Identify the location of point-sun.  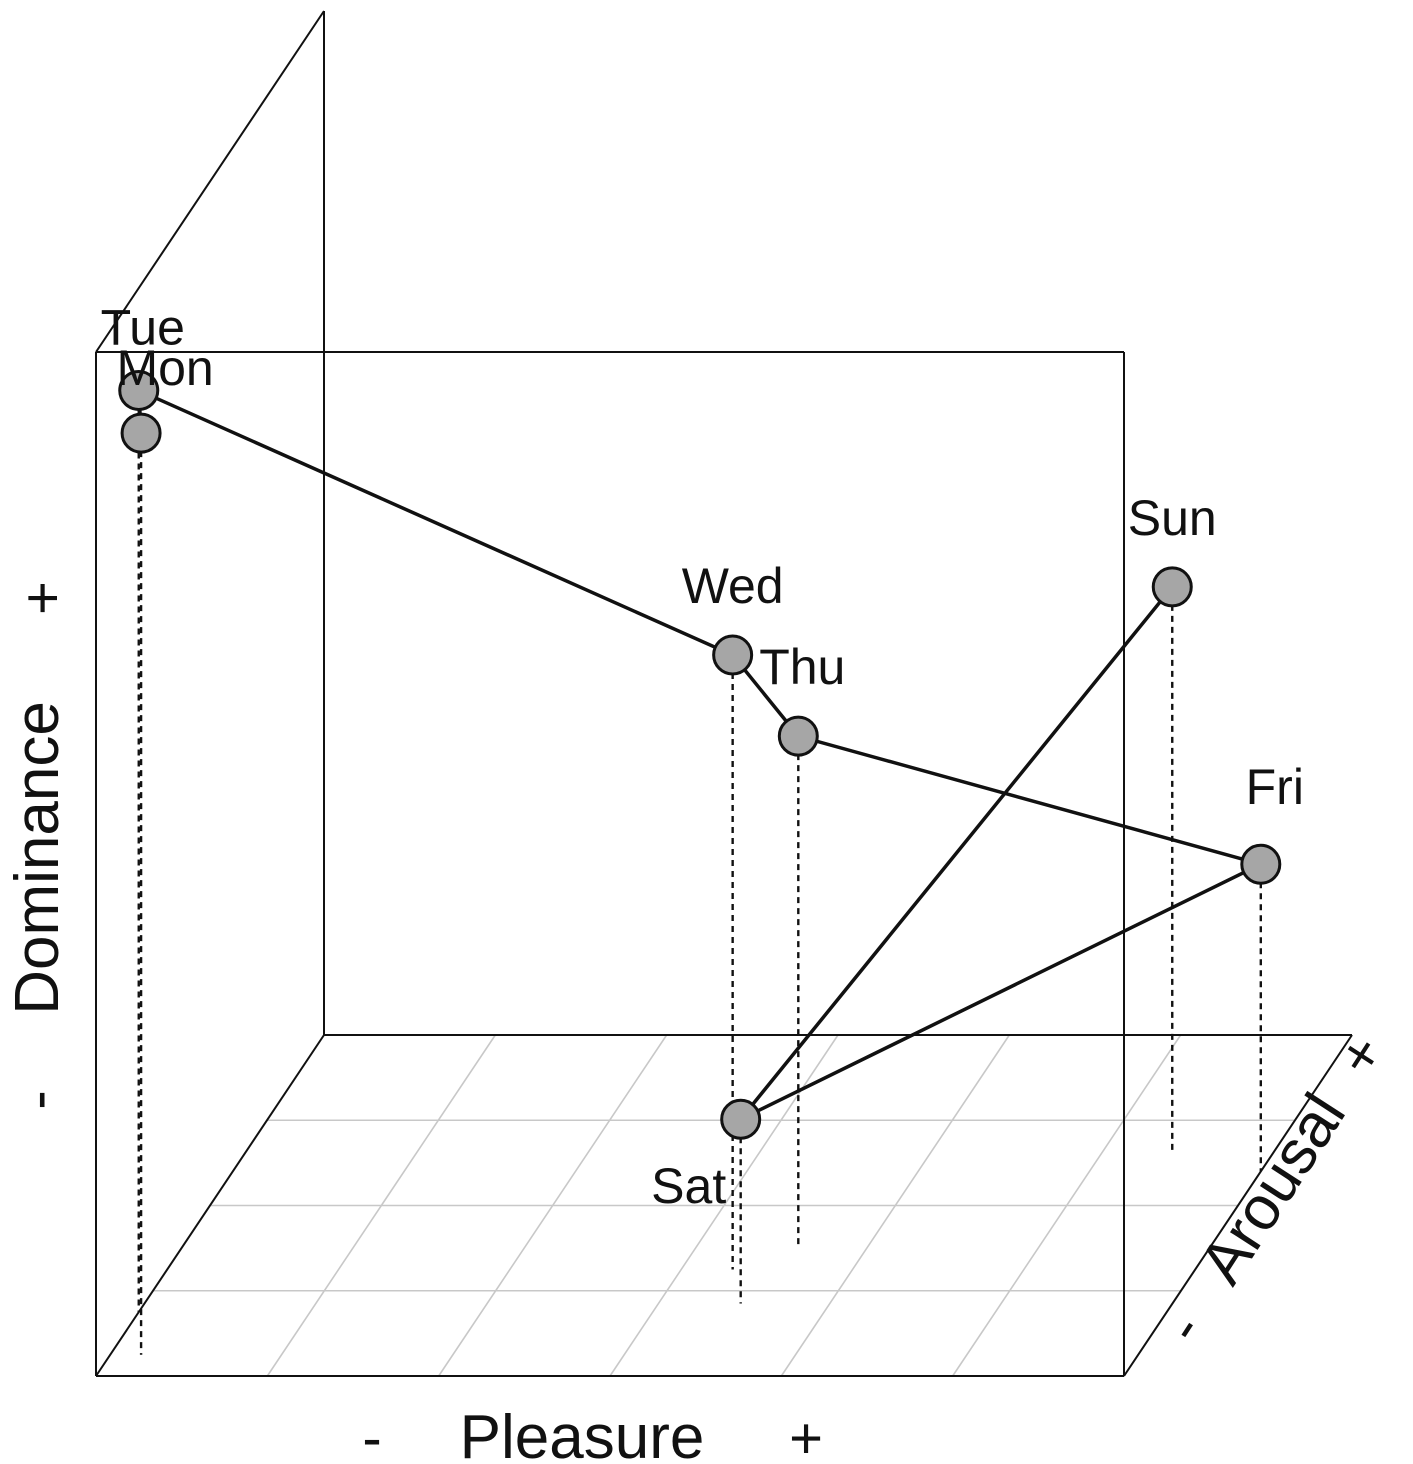
(1172, 587).